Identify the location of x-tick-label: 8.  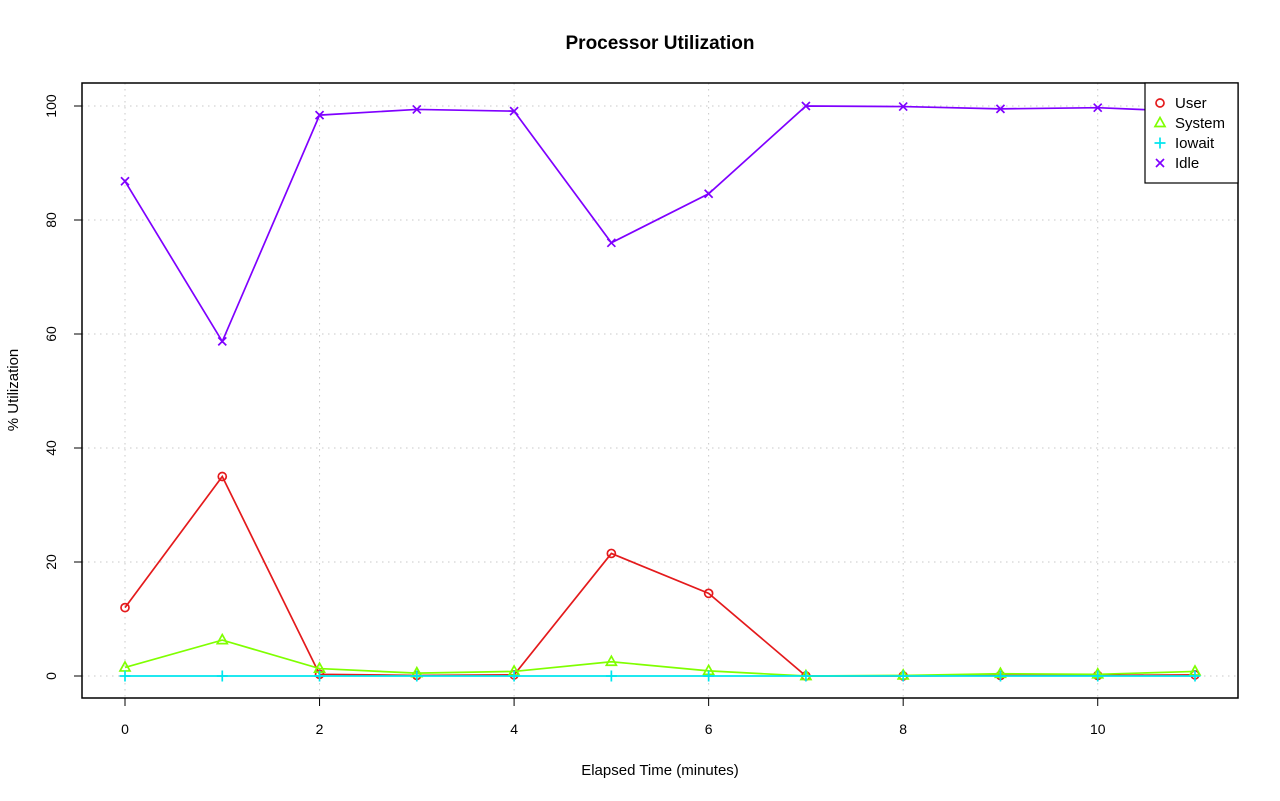
(903, 729).